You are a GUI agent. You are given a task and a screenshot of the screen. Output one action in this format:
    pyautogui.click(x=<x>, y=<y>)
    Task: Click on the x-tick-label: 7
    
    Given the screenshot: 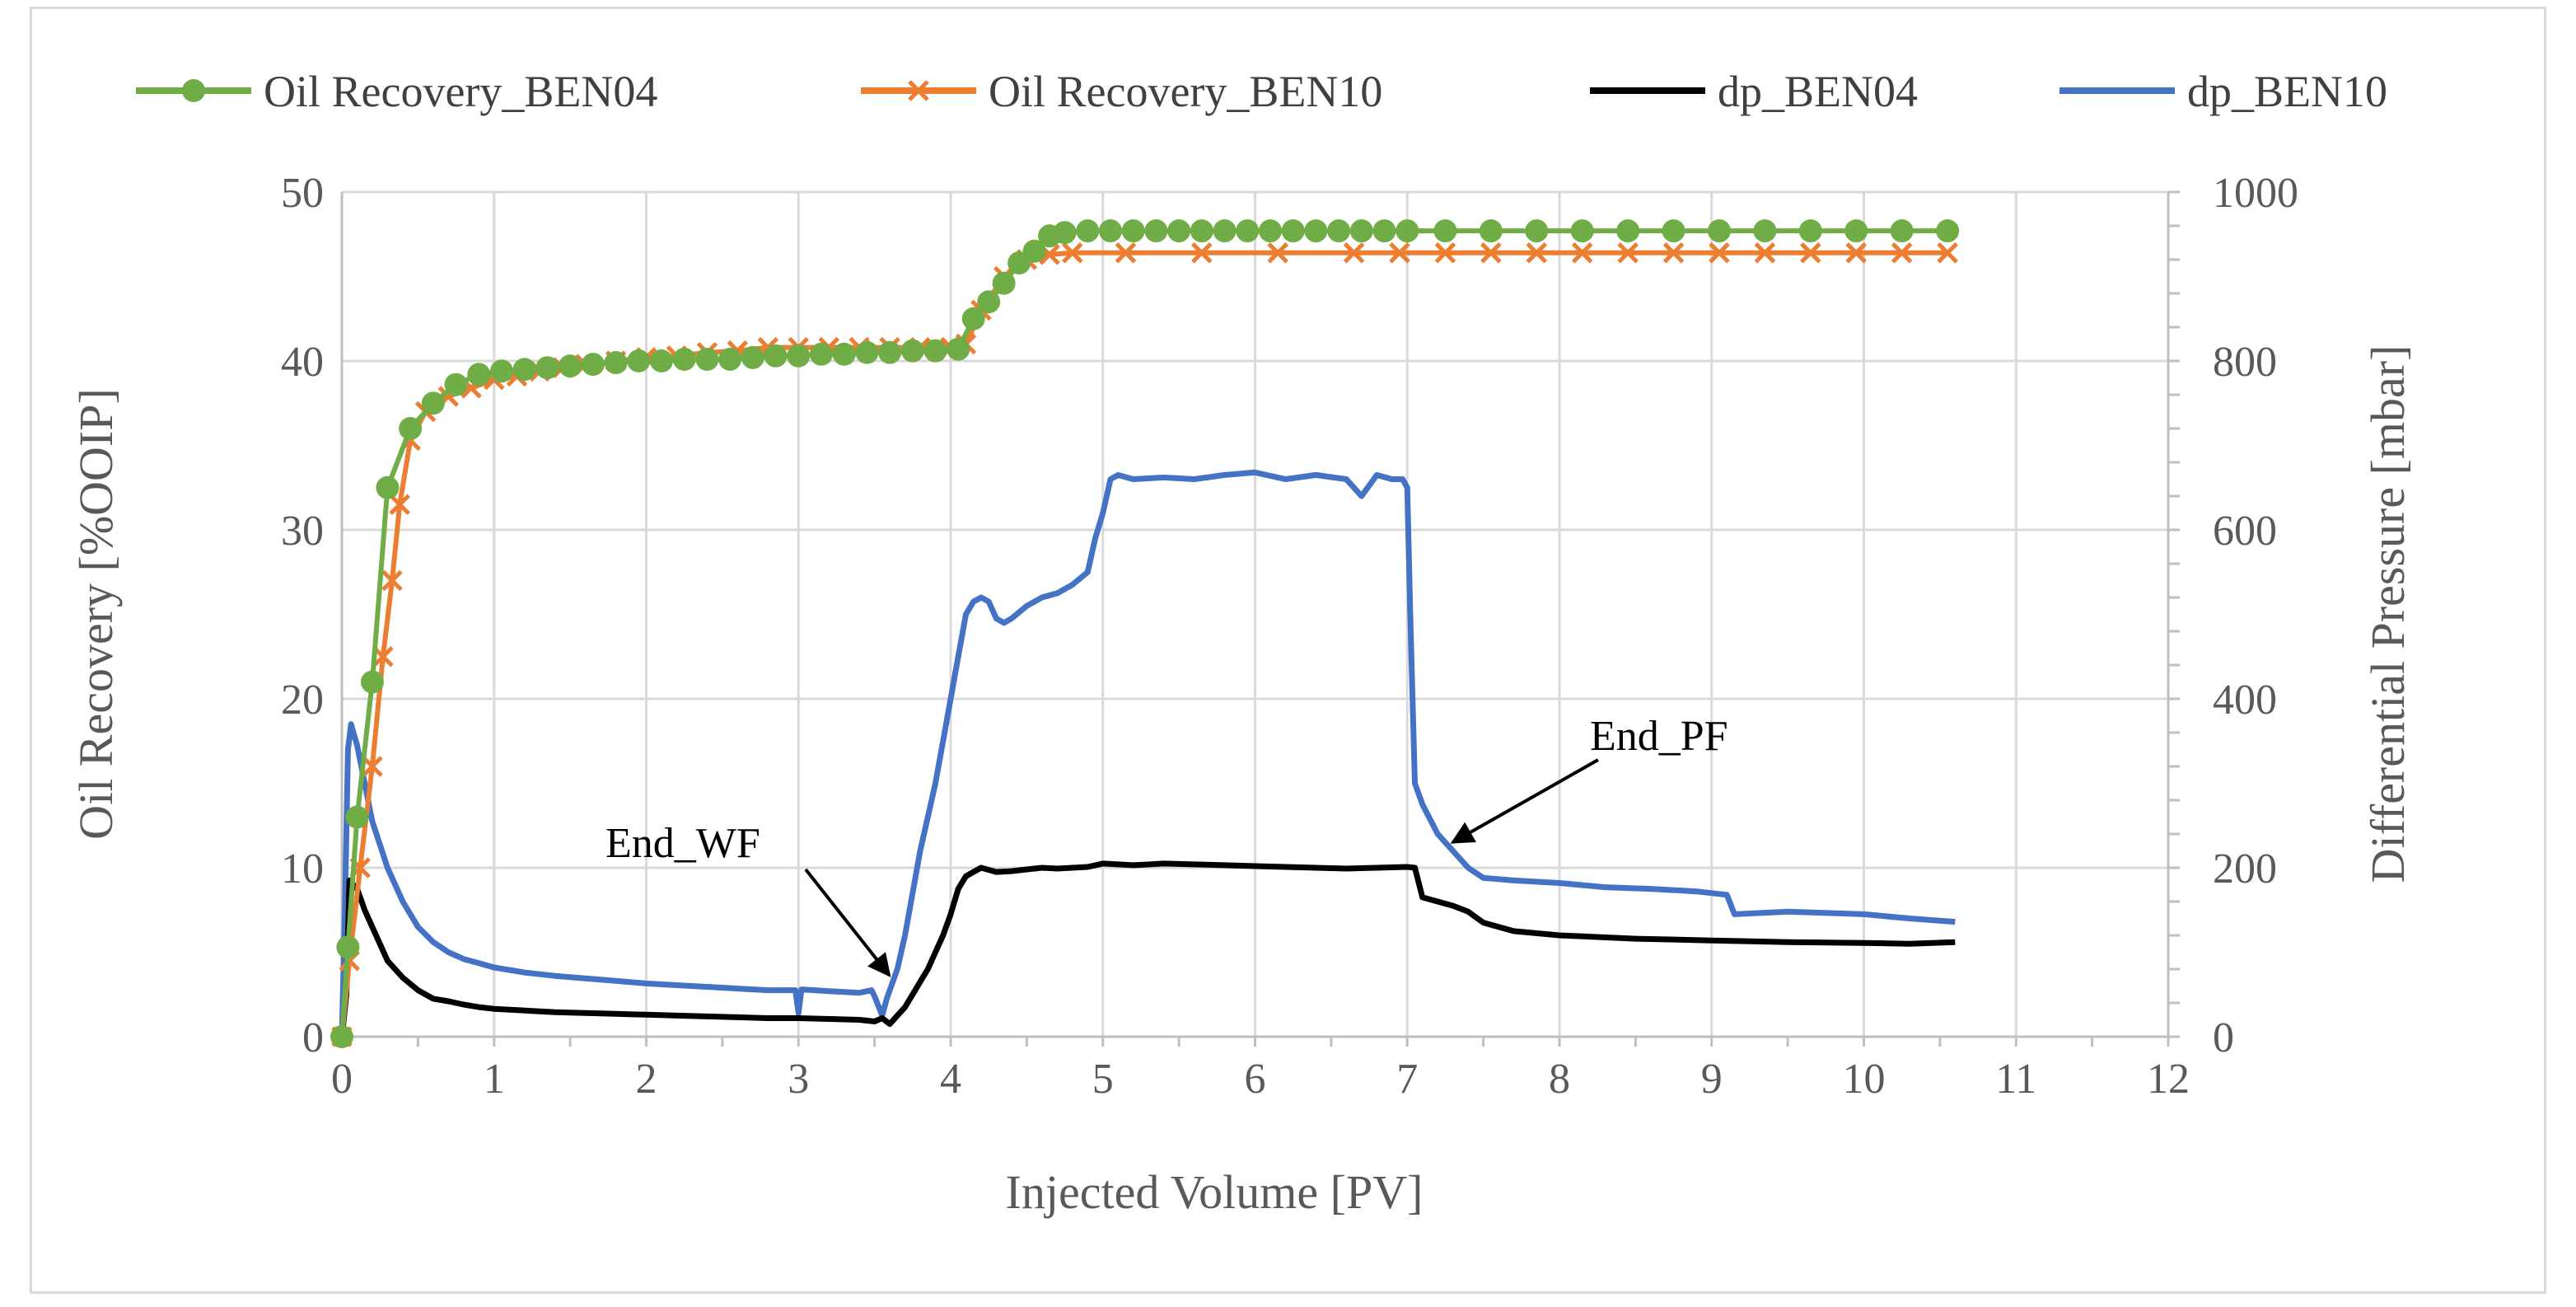 What is the action you would take?
    pyautogui.click(x=1407, y=1080)
    